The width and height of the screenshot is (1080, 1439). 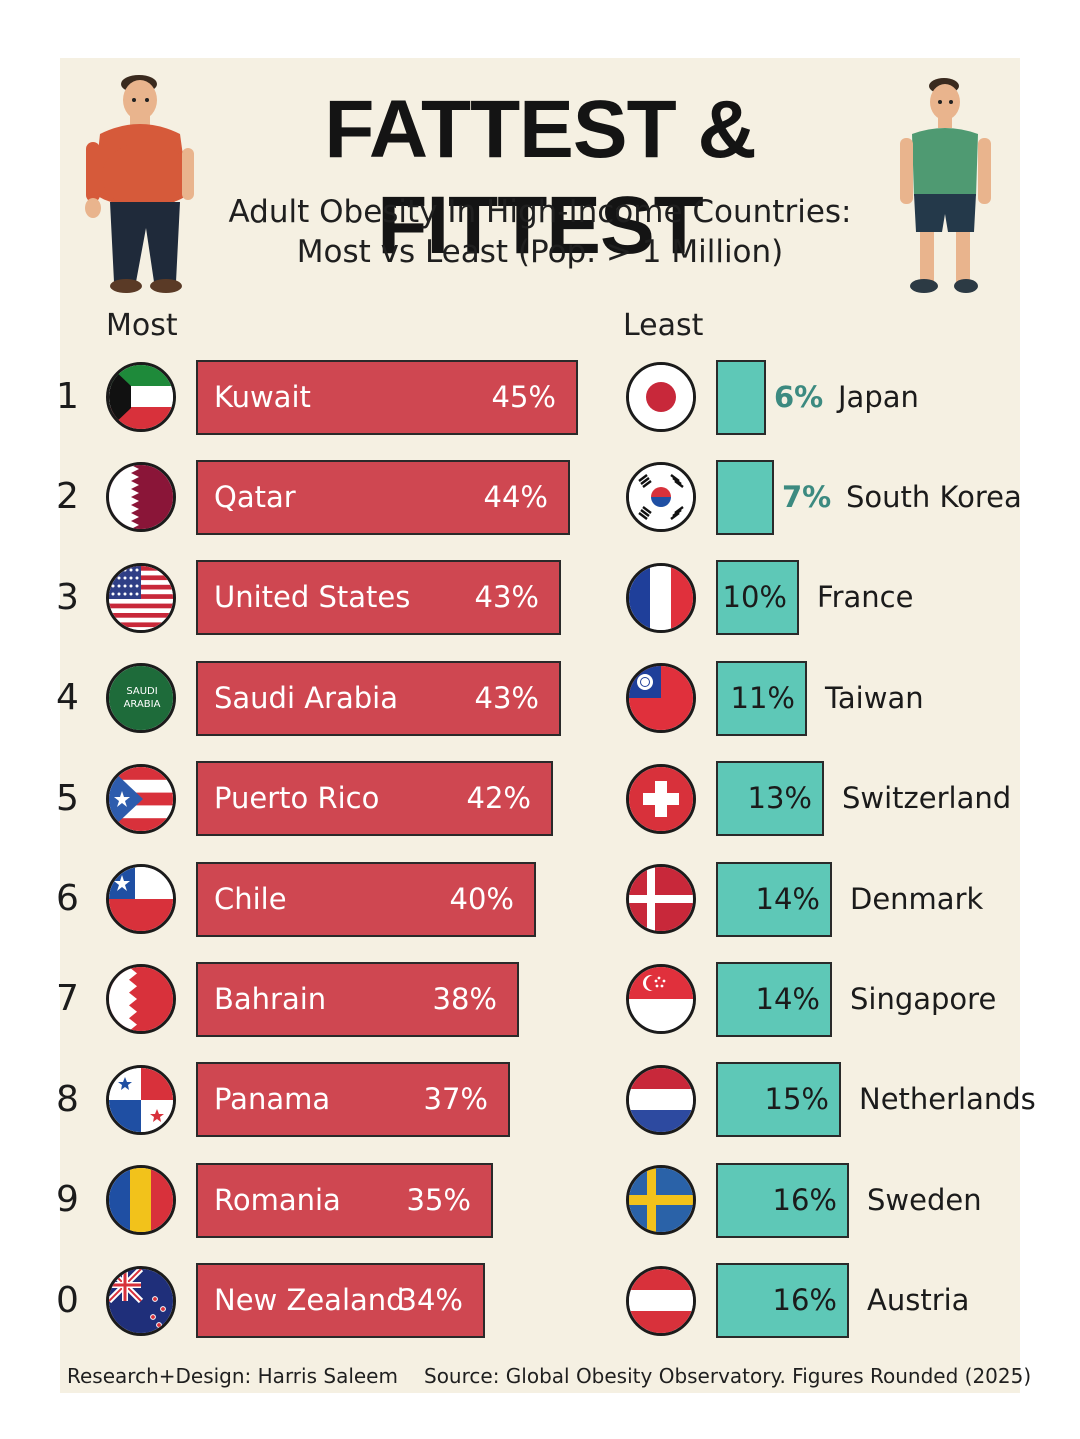 I want to click on most-bar: Qatar 44%, so click(x=383, y=497).